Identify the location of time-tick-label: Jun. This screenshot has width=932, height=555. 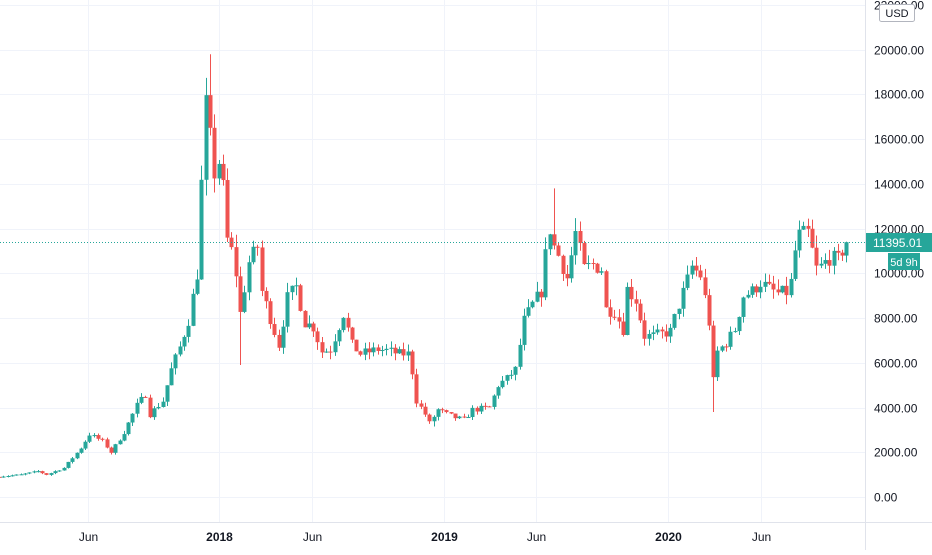
(761, 537).